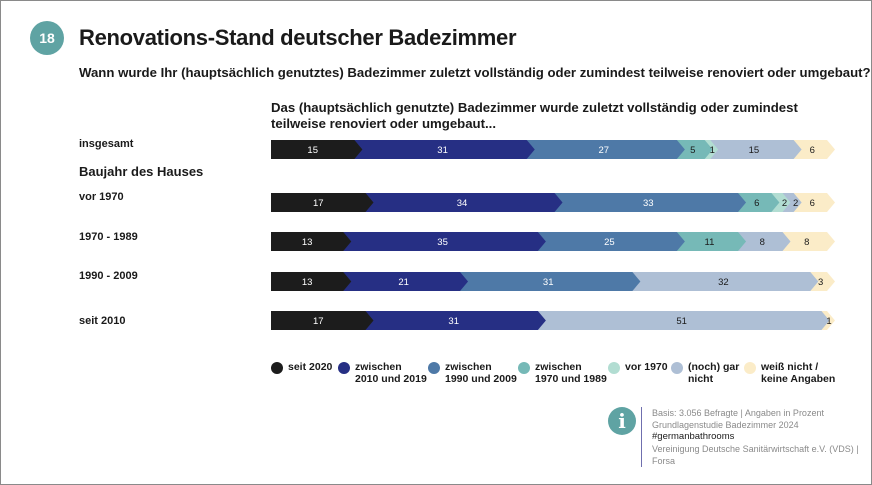 The height and width of the screenshot is (485, 872). I want to click on info-icon: i, so click(622, 421).